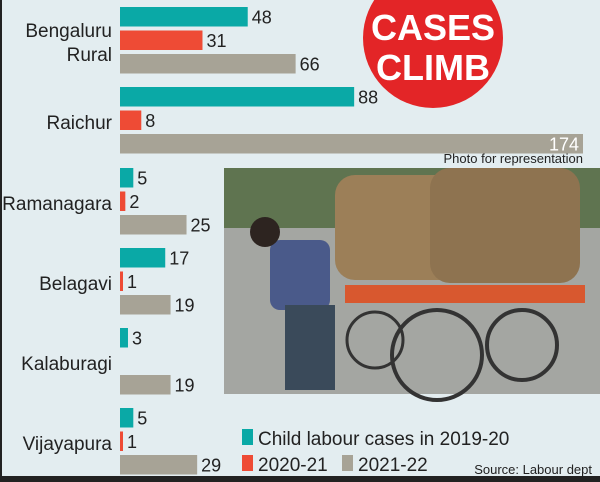 Image resolution: width=600 pixels, height=482 pixels. I want to click on data-label: 88, so click(368, 98).